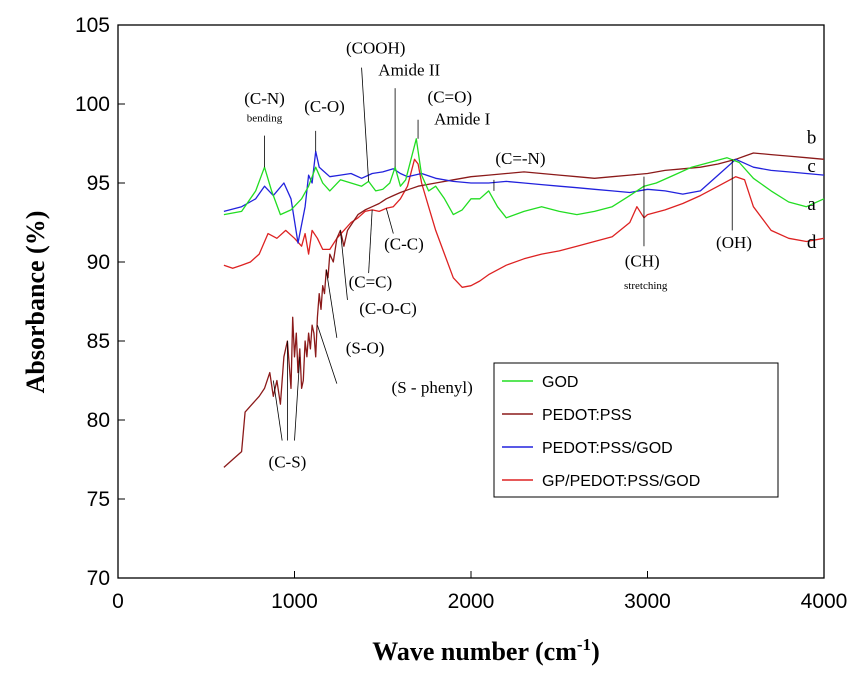 Image resolution: width=858 pixels, height=675 pixels. What do you see at coordinates (607, 448) in the screenshot?
I see `legend-label-c: PEDOT:PSS/GOD` at bounding box center [607, 448].